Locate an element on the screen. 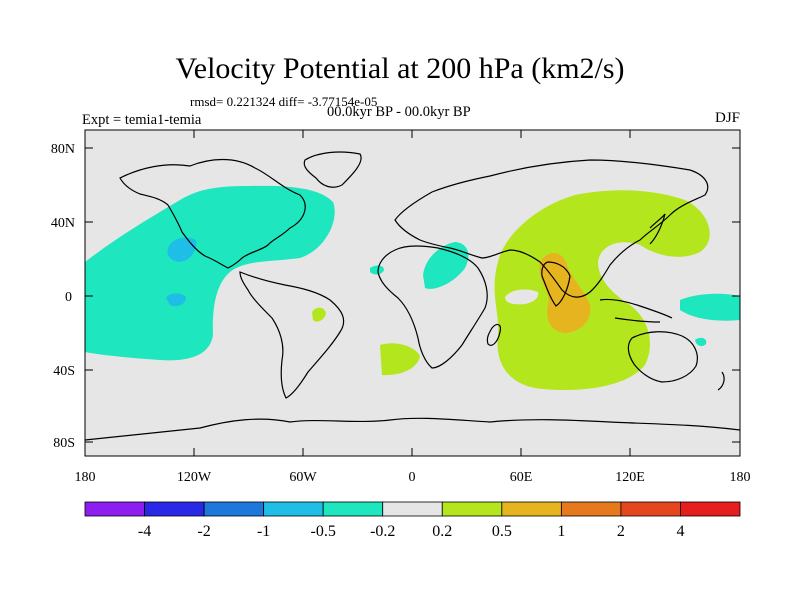 This screenshot has height=600, width=800. period-label: 00.0kyr BP - 00.0kyr BP is located at coordinates (399, 112).